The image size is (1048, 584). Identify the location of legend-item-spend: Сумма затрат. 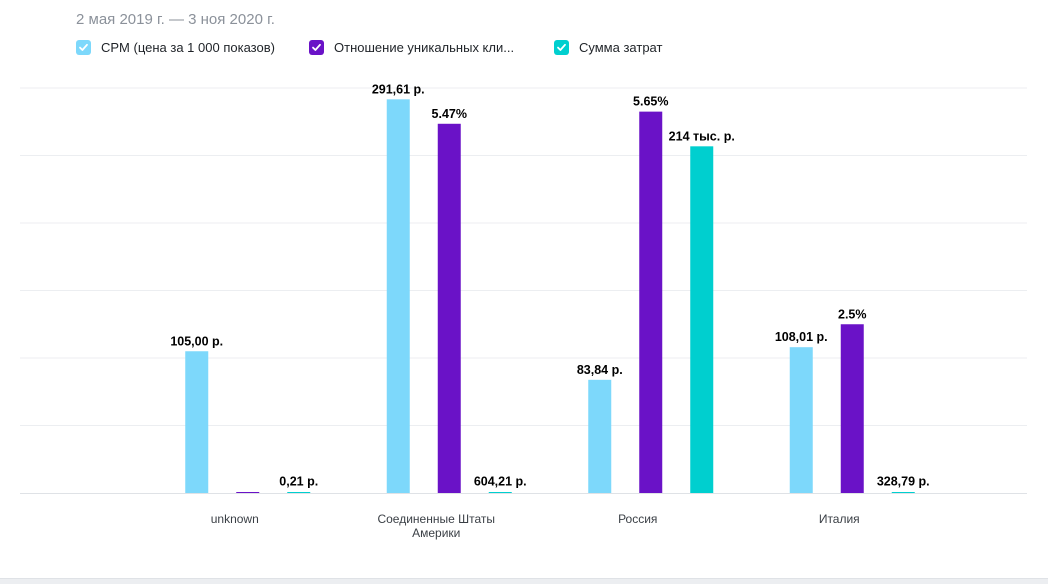
(608, 47).